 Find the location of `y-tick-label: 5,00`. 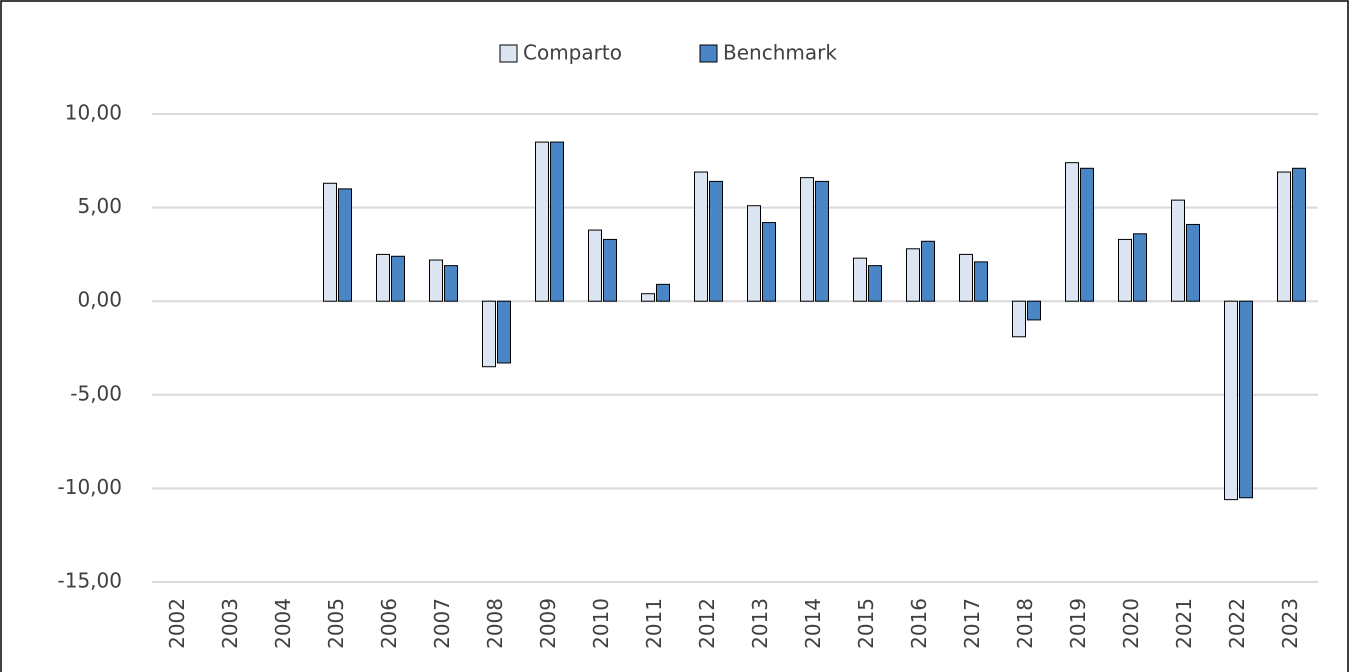

y-tick-label: 5,00 is located at coordinates (99, 206).